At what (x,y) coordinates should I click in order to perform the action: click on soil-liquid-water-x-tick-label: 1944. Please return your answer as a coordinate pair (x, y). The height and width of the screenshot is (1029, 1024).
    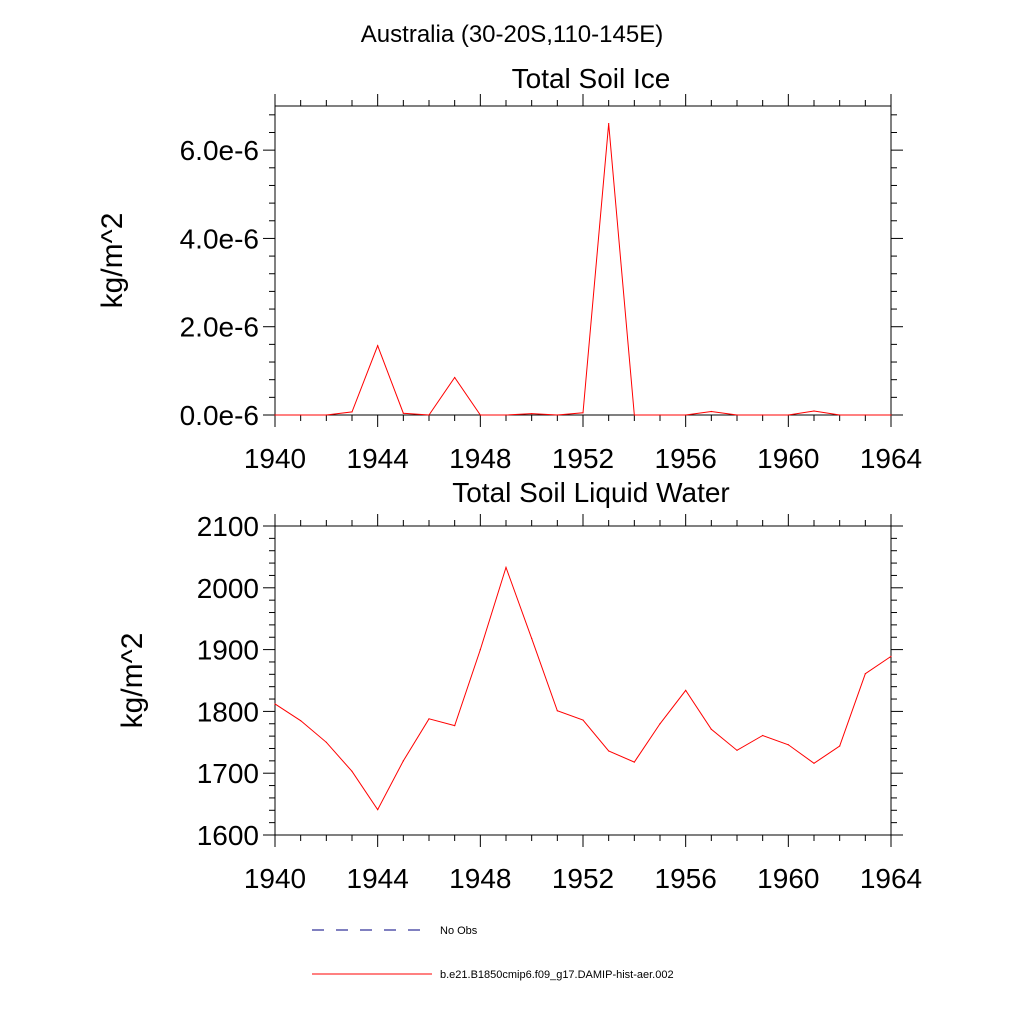
    Looking at the image, I should click on (378, 878).